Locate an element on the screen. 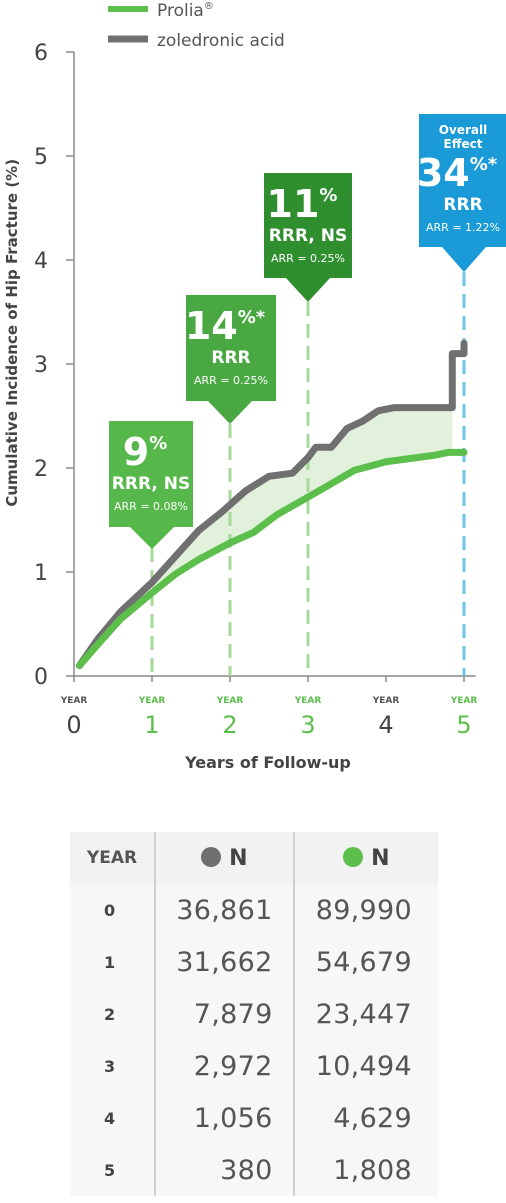  table-row: 4 1,056 4,629 is located at coordinates (254, 1118).